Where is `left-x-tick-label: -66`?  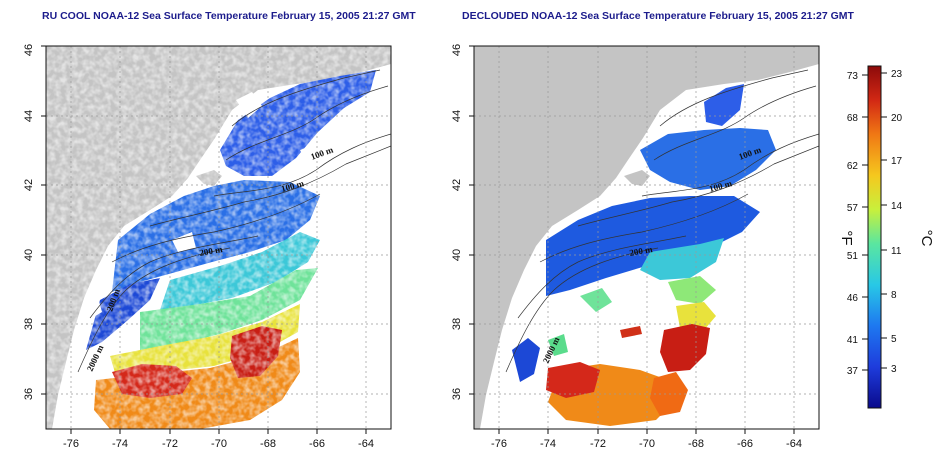 left-x-tick-label: -66 is located at coordinates (317, 444).